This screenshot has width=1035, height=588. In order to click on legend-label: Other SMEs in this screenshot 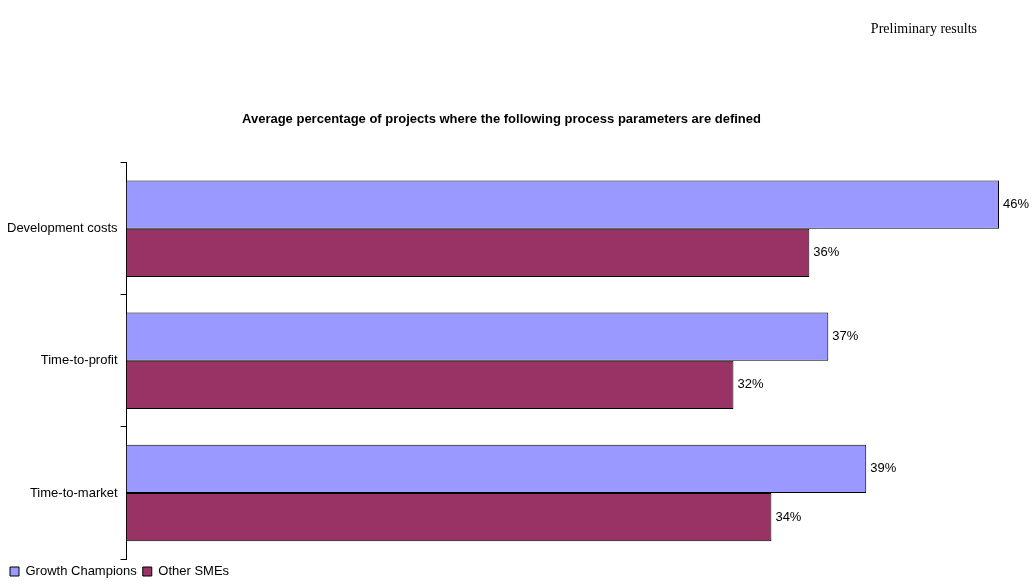, I will do `click(194, 571)`.